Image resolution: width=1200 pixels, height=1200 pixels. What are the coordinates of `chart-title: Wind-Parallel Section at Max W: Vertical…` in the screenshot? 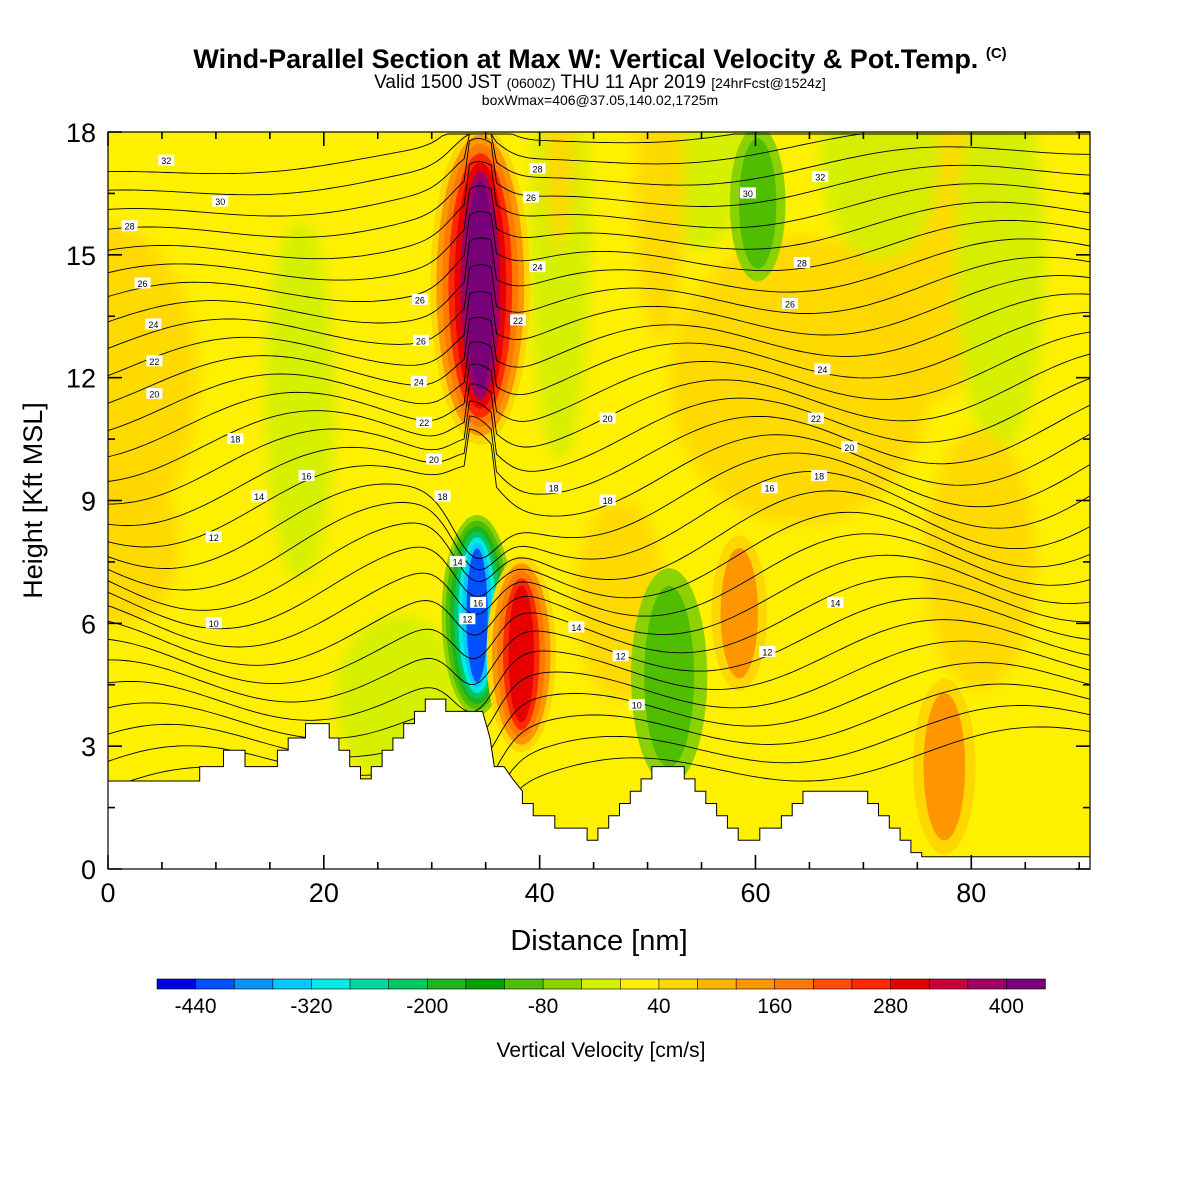 It's located at (600, 59).